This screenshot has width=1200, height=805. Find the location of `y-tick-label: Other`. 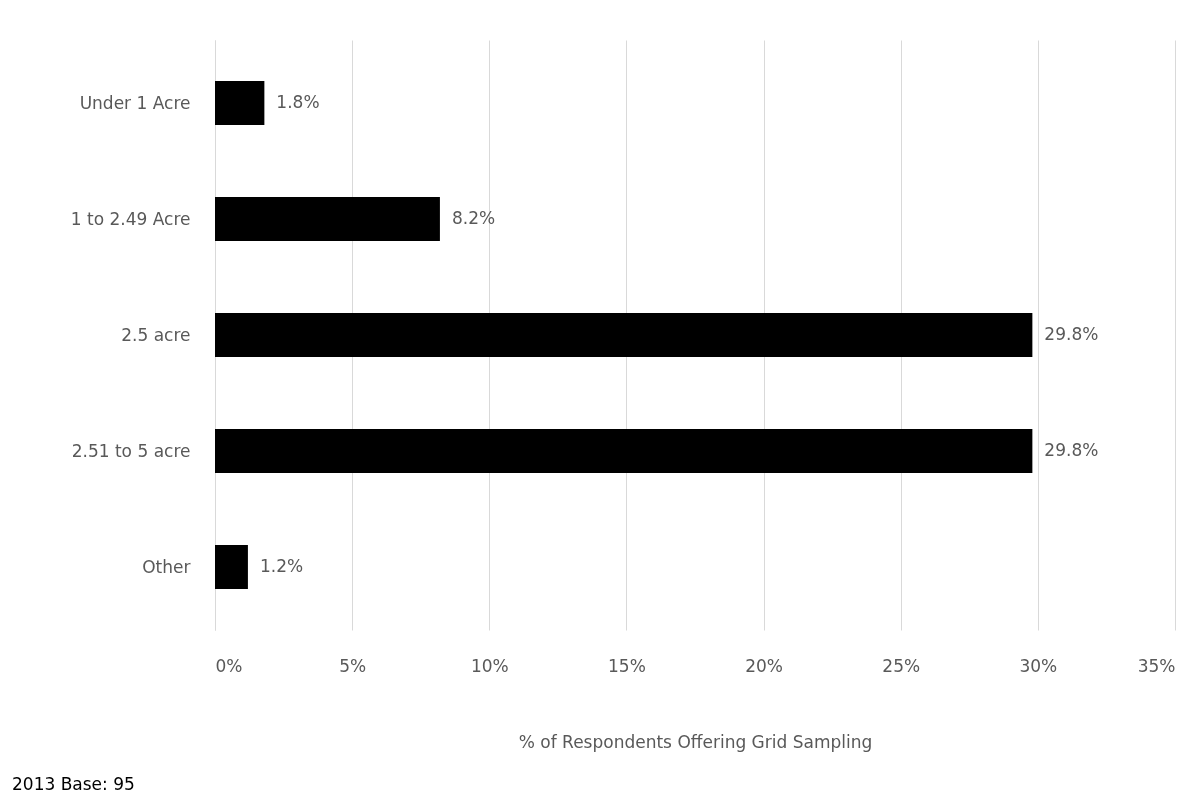

y-tick-label: Other is located at coordinates (166, 566).